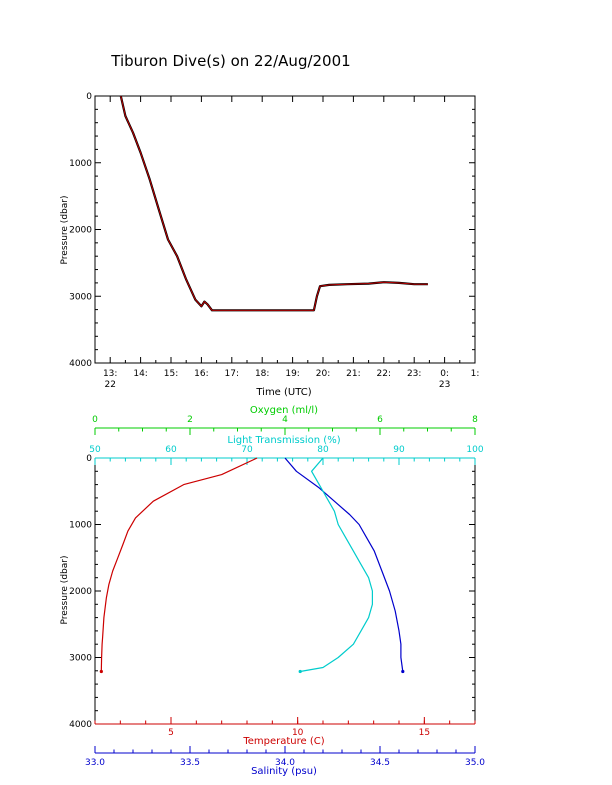 This screenshot has width=612, height=785. I want to click on temperature-tick-label: 15, so click(424, 733).